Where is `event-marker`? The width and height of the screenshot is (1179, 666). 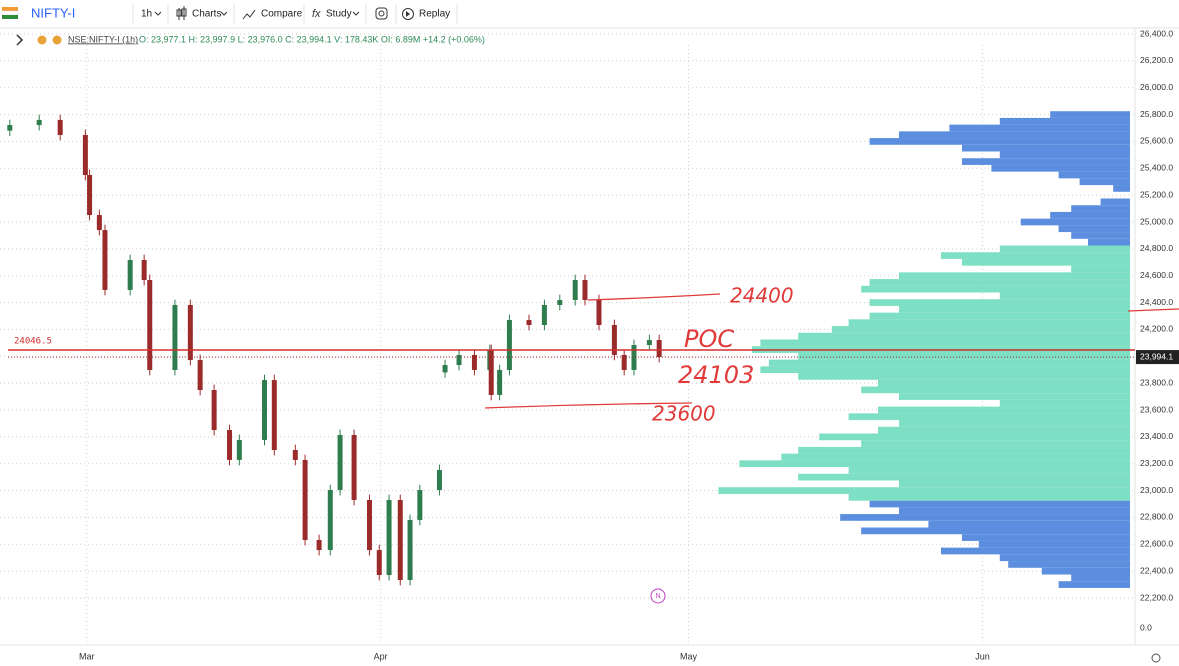
event-marker is located at coordinates (658, 596).